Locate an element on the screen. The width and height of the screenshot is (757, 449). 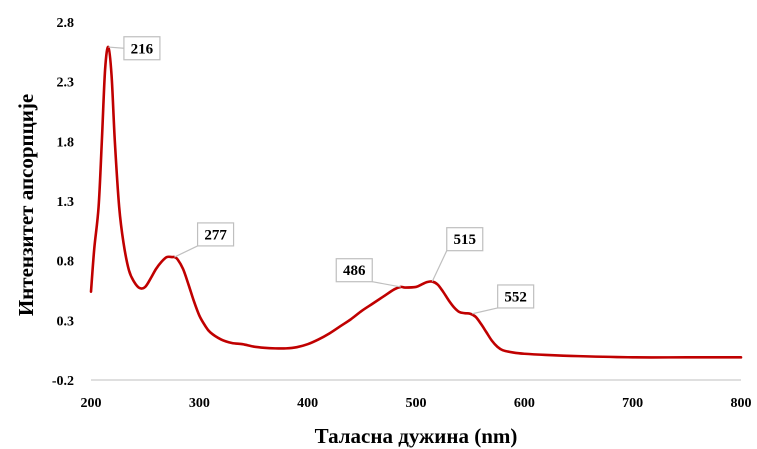
x-tick-label: 500 is located at coordinates (416, 403).